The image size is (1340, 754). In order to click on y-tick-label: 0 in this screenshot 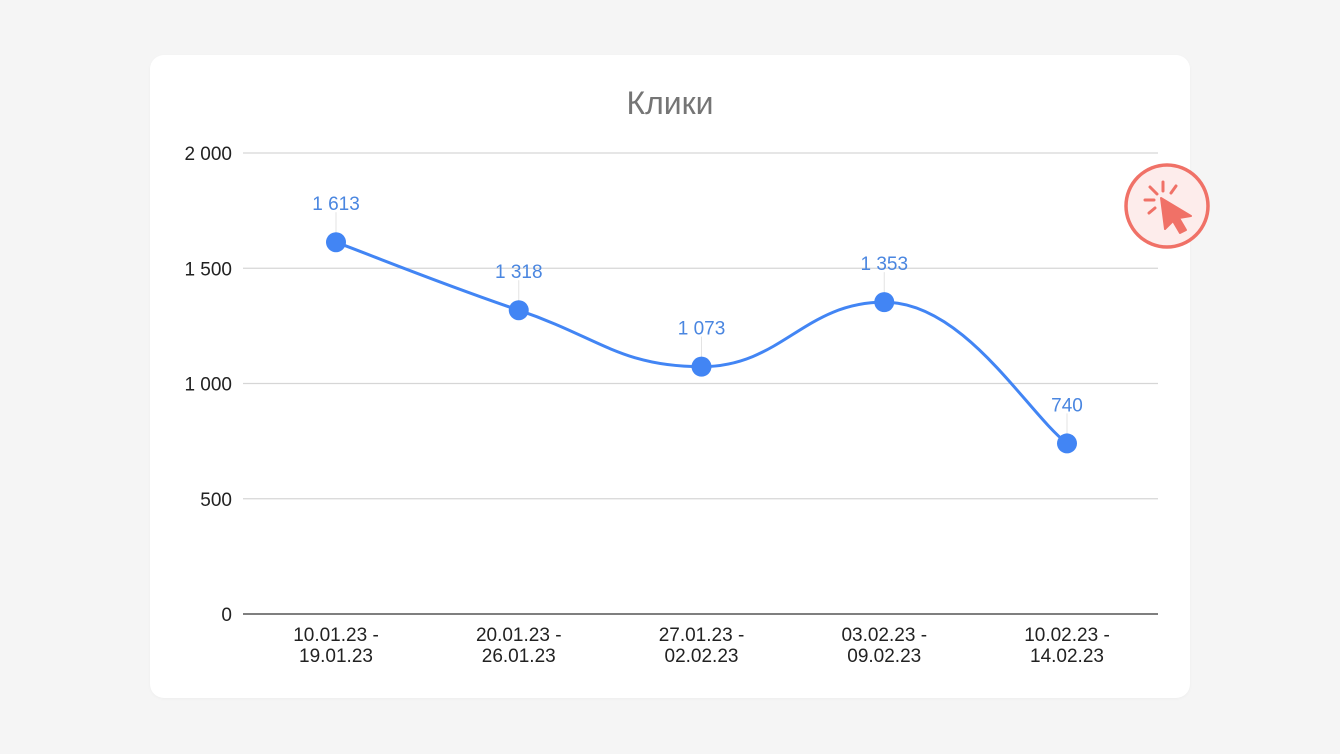, I will do `click(226, 615)`.